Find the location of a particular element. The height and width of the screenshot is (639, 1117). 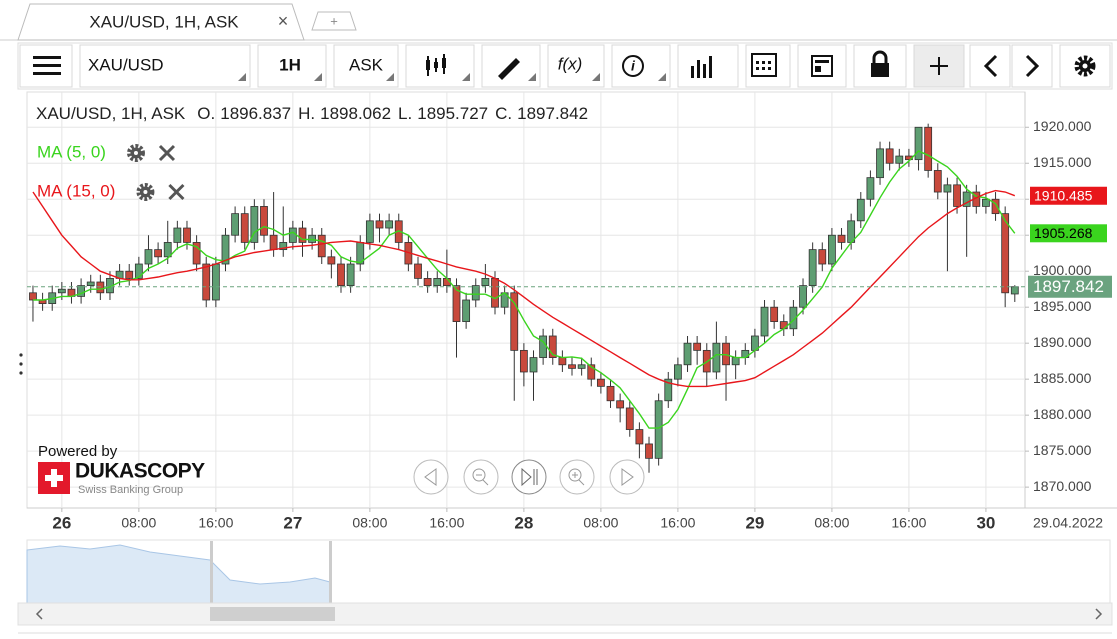

y-tick-label: 1900.000 is located at coordinates (1062, 270).